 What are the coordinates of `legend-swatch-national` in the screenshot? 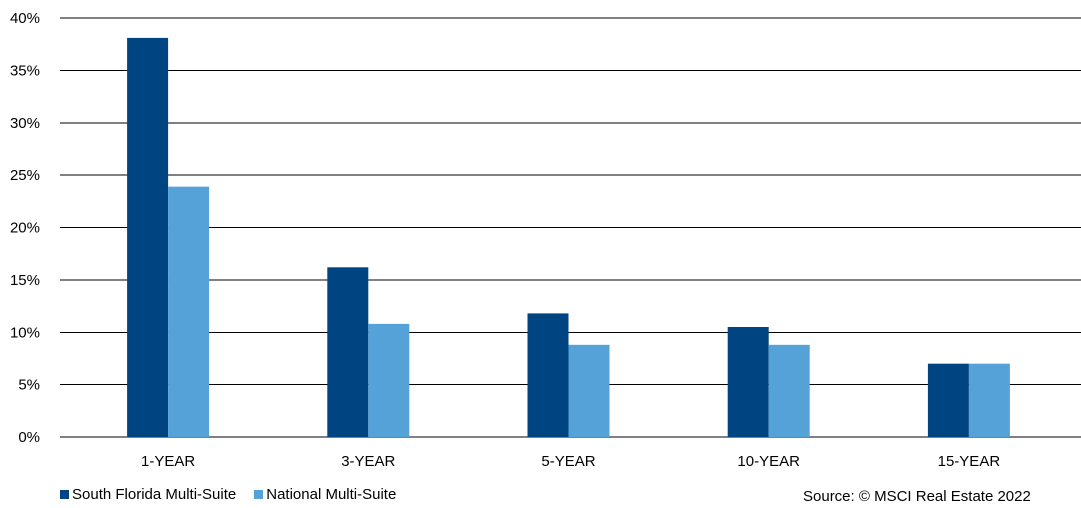 It's located at (259, 494).